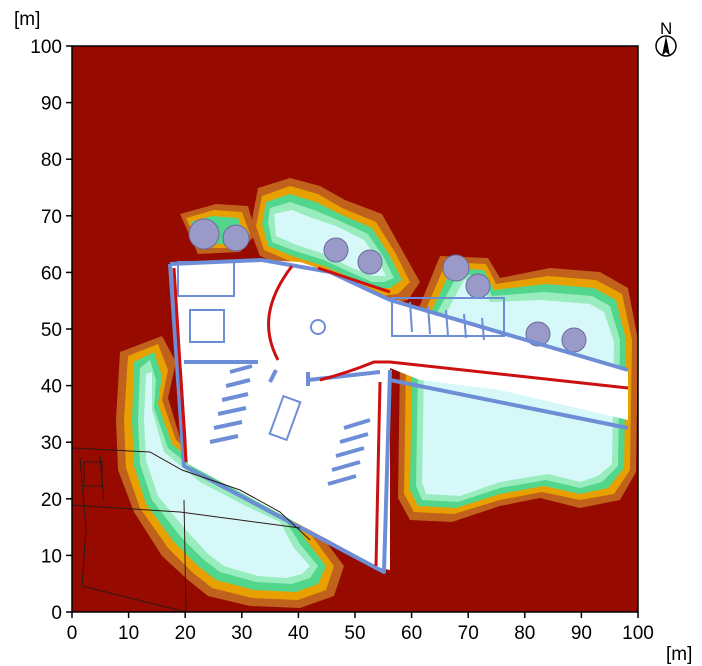 This screenshot has width=702, height=666. Describe the element at coordinates (51, 387) in the screenshot. I see `y-tick-label: 40` at that location.